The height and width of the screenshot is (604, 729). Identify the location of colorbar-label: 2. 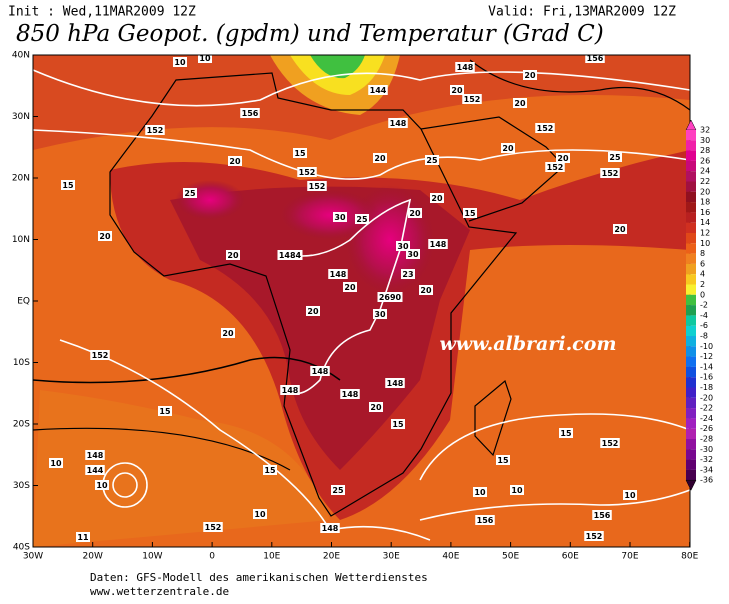
(702, 284).